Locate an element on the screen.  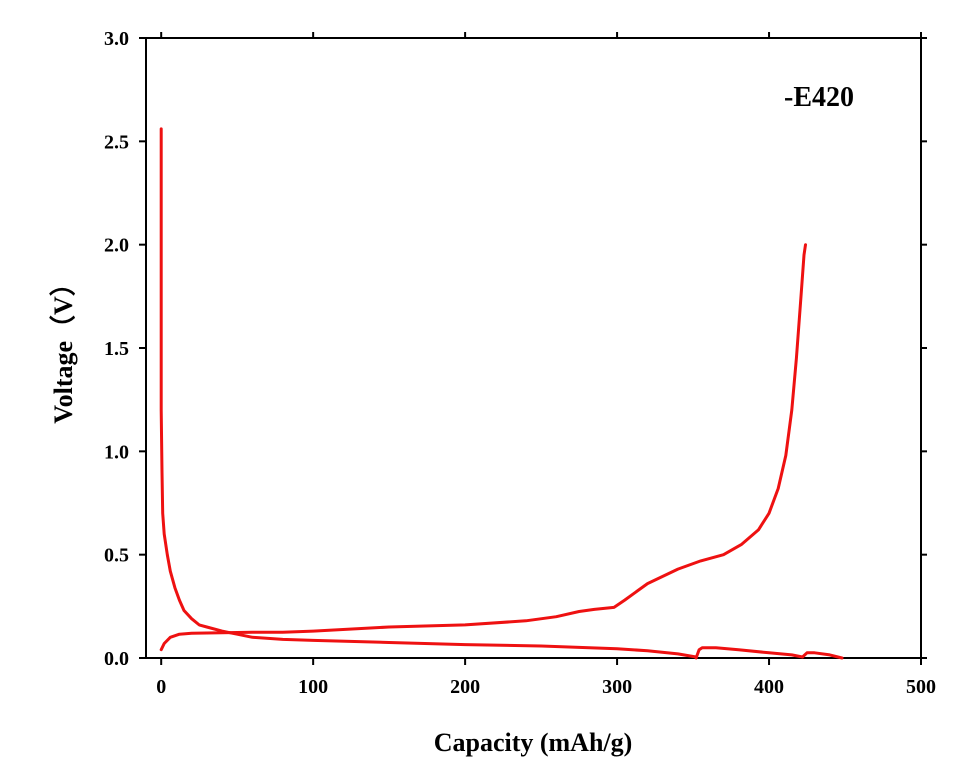
y-tick-label: 2.0 is located at coordinates (116, 246).